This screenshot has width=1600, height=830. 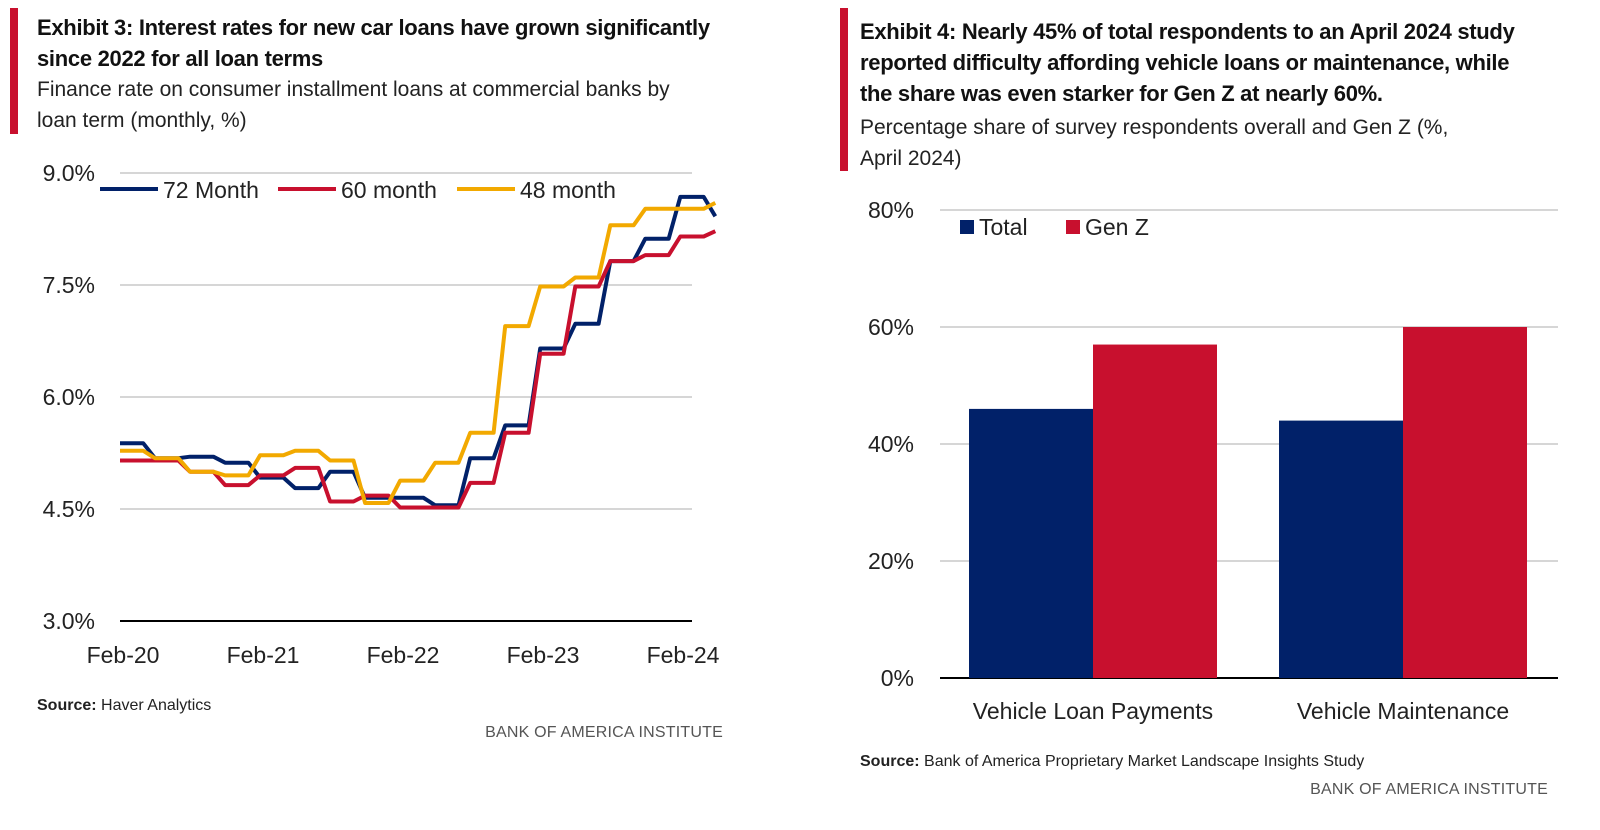 I want to click on line-chart-y-tick-label: 9.0%, so click(x=69, y=173).